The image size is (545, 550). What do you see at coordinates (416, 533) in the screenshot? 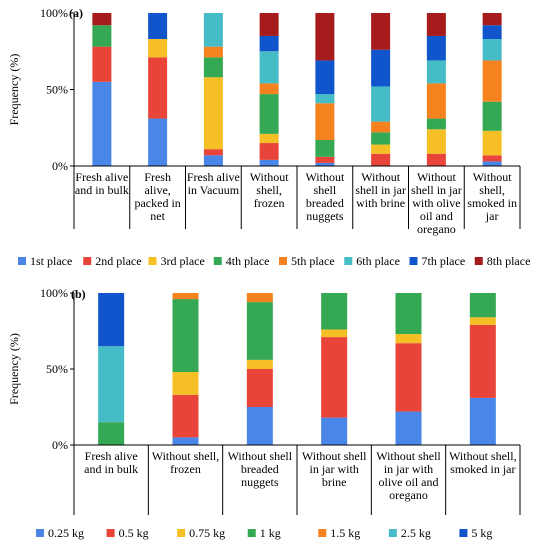
I see `legend-label: 2.5 kg` at bounding box center [416, 533].